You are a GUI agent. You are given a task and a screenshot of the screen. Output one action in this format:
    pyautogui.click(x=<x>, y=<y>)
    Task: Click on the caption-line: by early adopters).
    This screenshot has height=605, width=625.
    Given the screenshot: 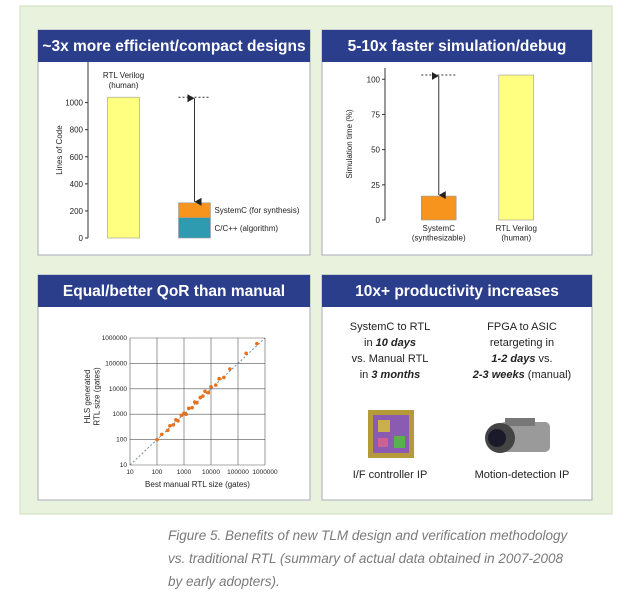 What is the action you would take?
    pyautogui.click(x=224, y=581)
    